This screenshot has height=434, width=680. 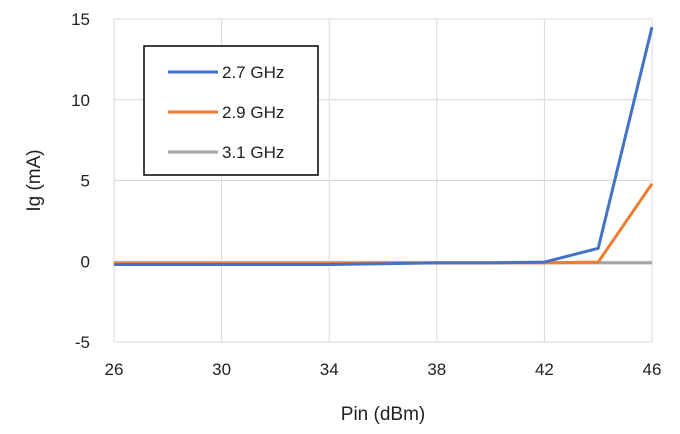 I want to click on legend-label: 2.7 GHz, so click(x=253, y=72).